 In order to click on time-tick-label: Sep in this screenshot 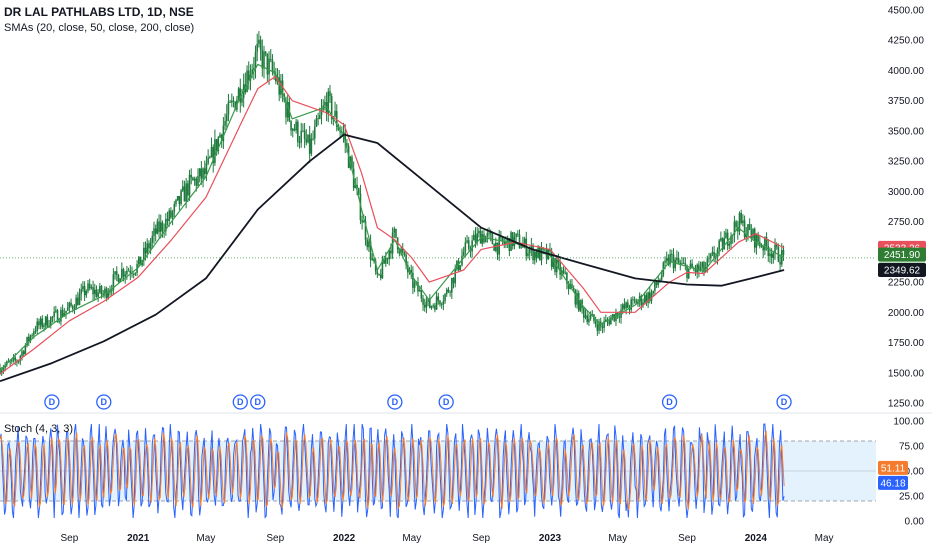, I will do `click(481, 538)`.